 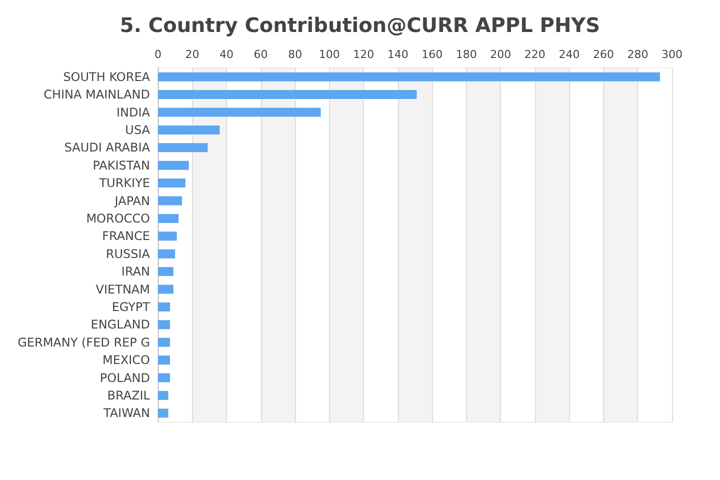 I want to click on x-tick-label: 100, so click(x=329, y=54).